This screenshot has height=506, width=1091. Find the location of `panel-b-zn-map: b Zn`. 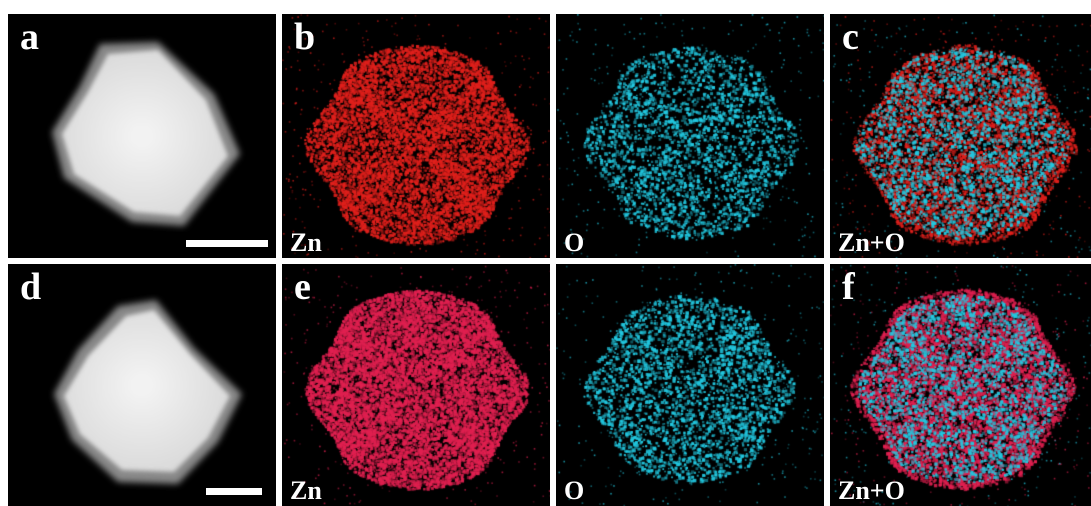

panel-b-zn-map: b Zn is located at coordinates (416, 136).